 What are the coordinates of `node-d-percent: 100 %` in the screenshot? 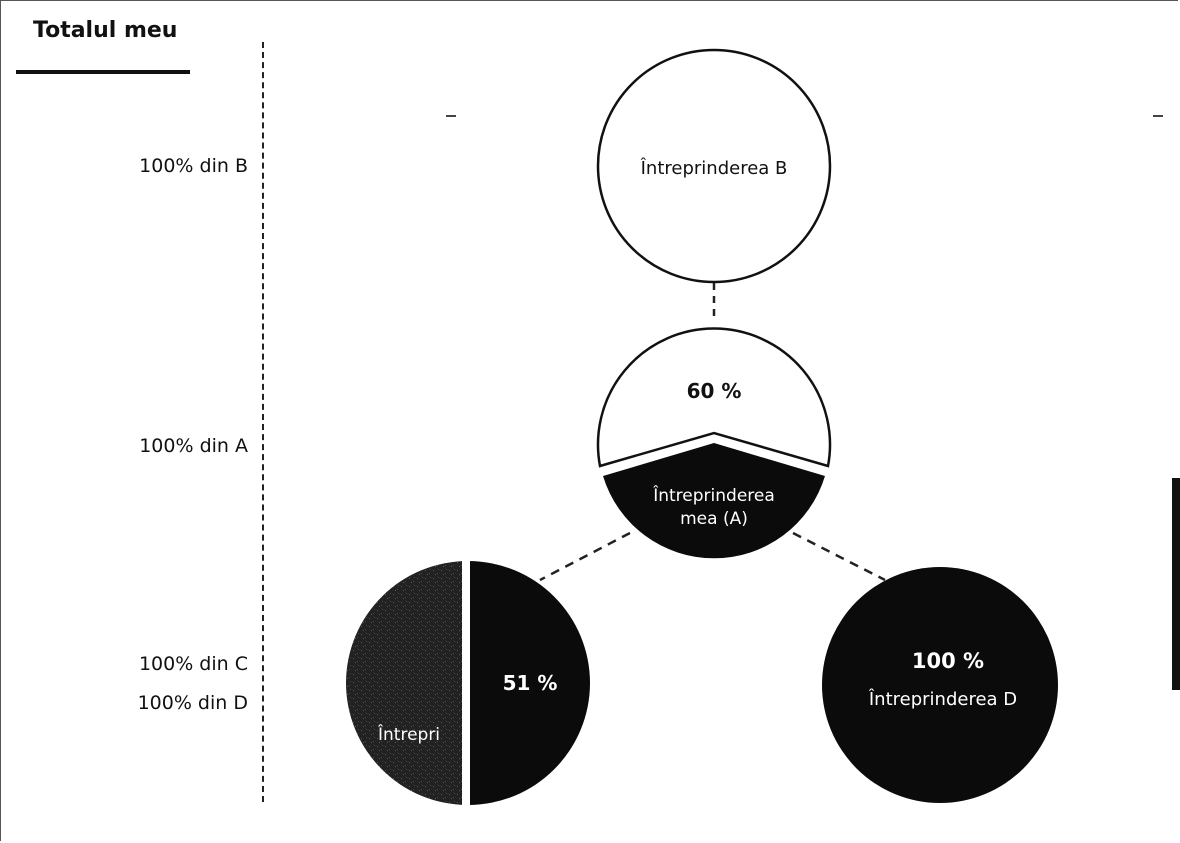 It's located at (948, 661).